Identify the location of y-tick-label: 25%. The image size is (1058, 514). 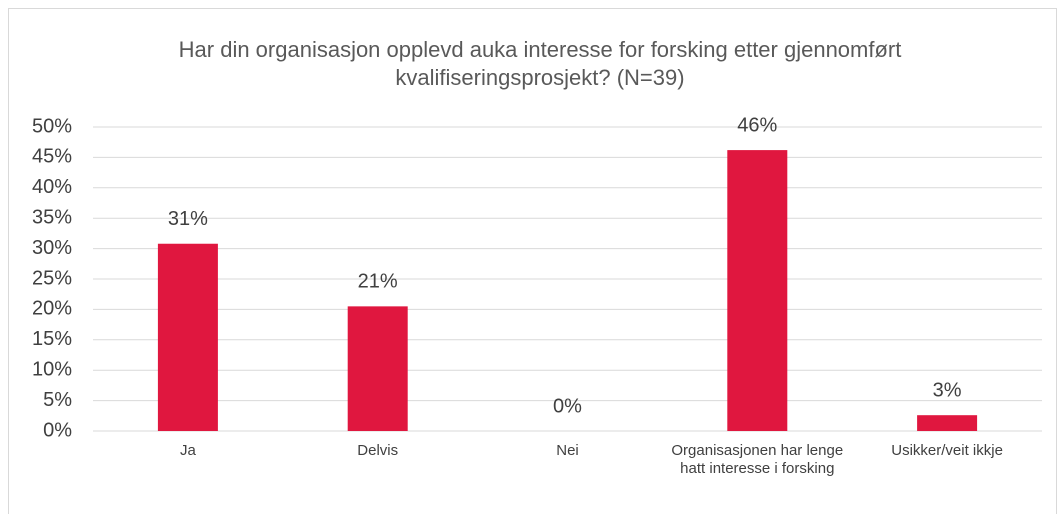
(52, 278).